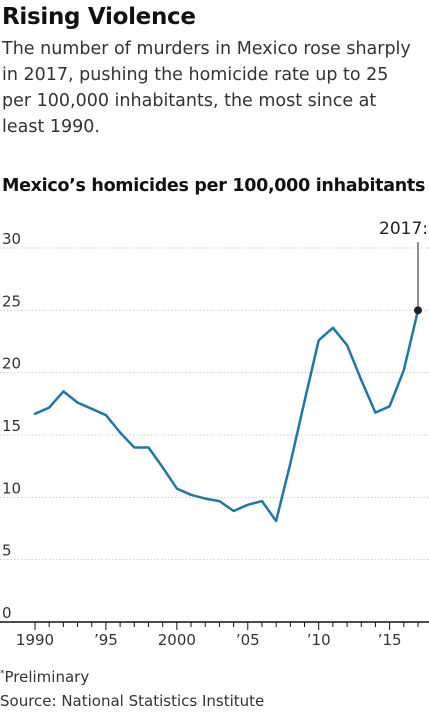 Image resolution: width=429 pixels, height=715 pixels. I want to click on footnote-preliminary: *Preliminary, so click(44, 677).